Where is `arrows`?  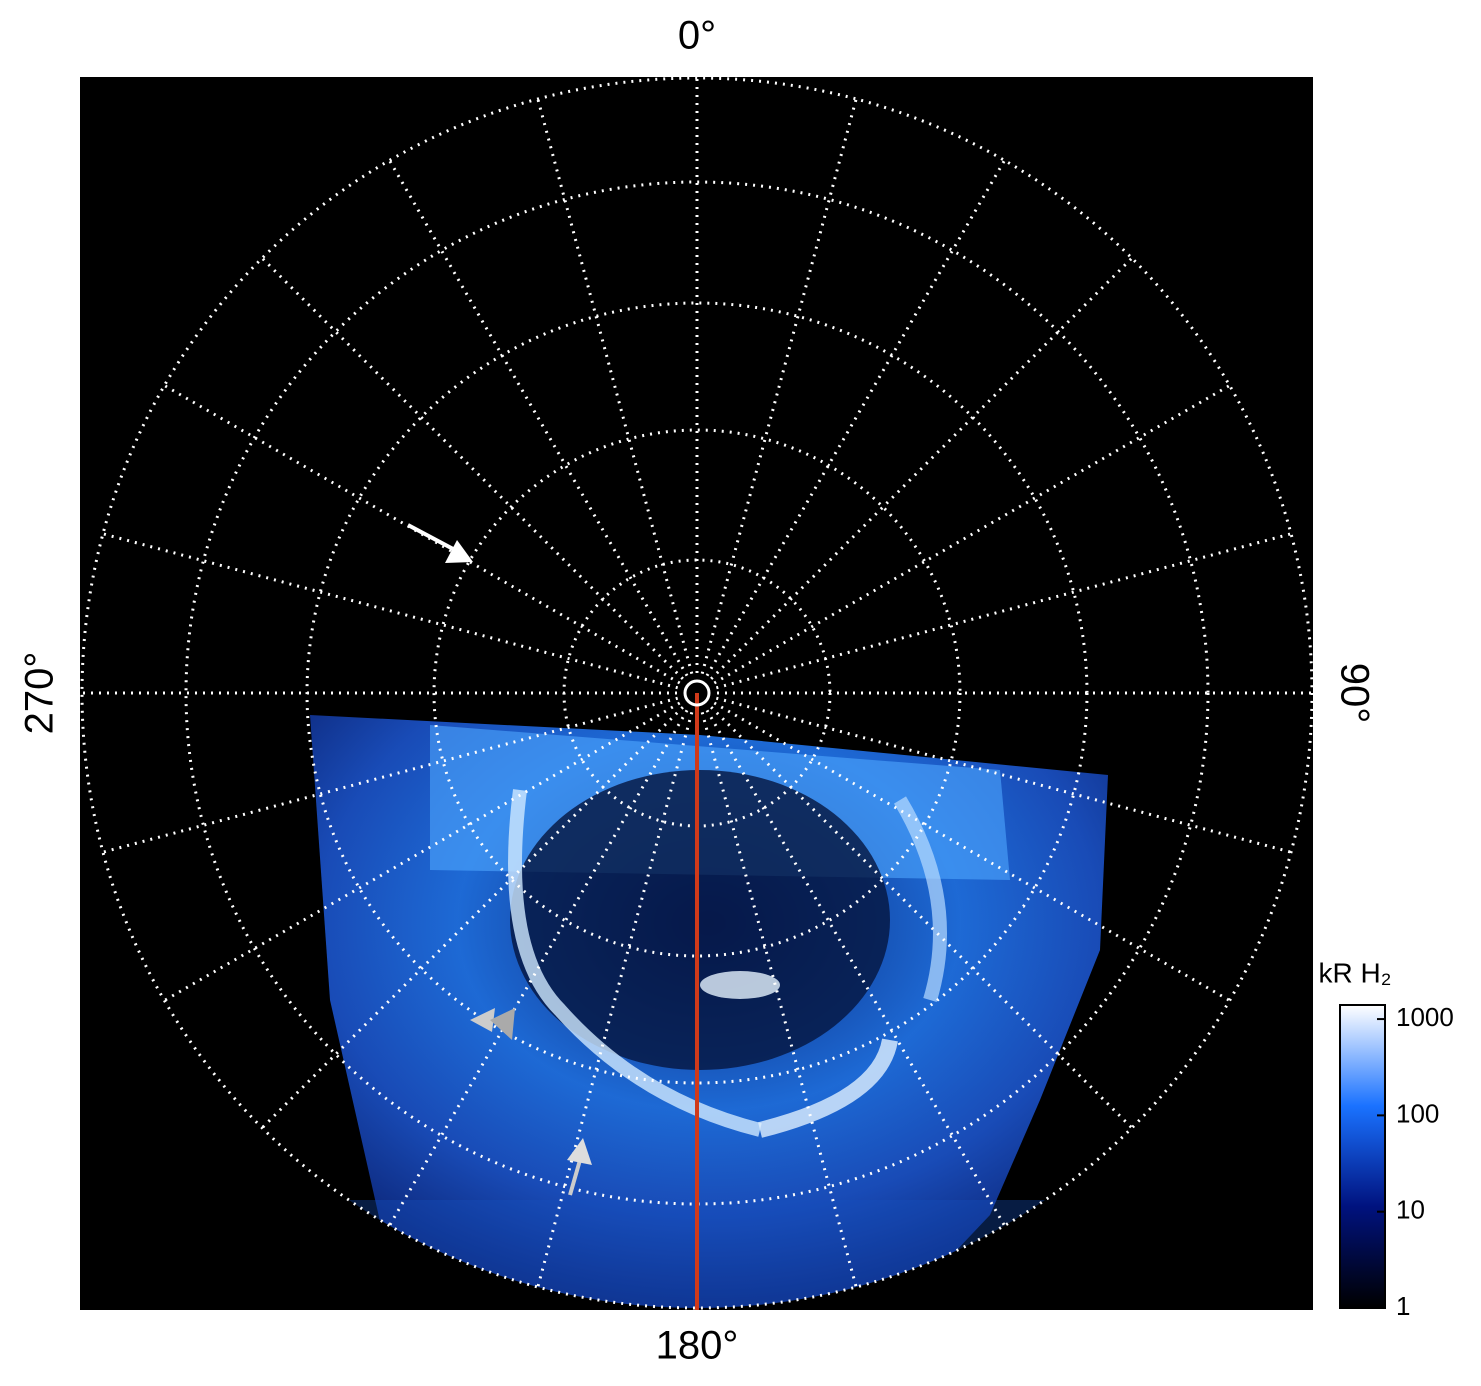
arrows is located at coordinates (499, 859).